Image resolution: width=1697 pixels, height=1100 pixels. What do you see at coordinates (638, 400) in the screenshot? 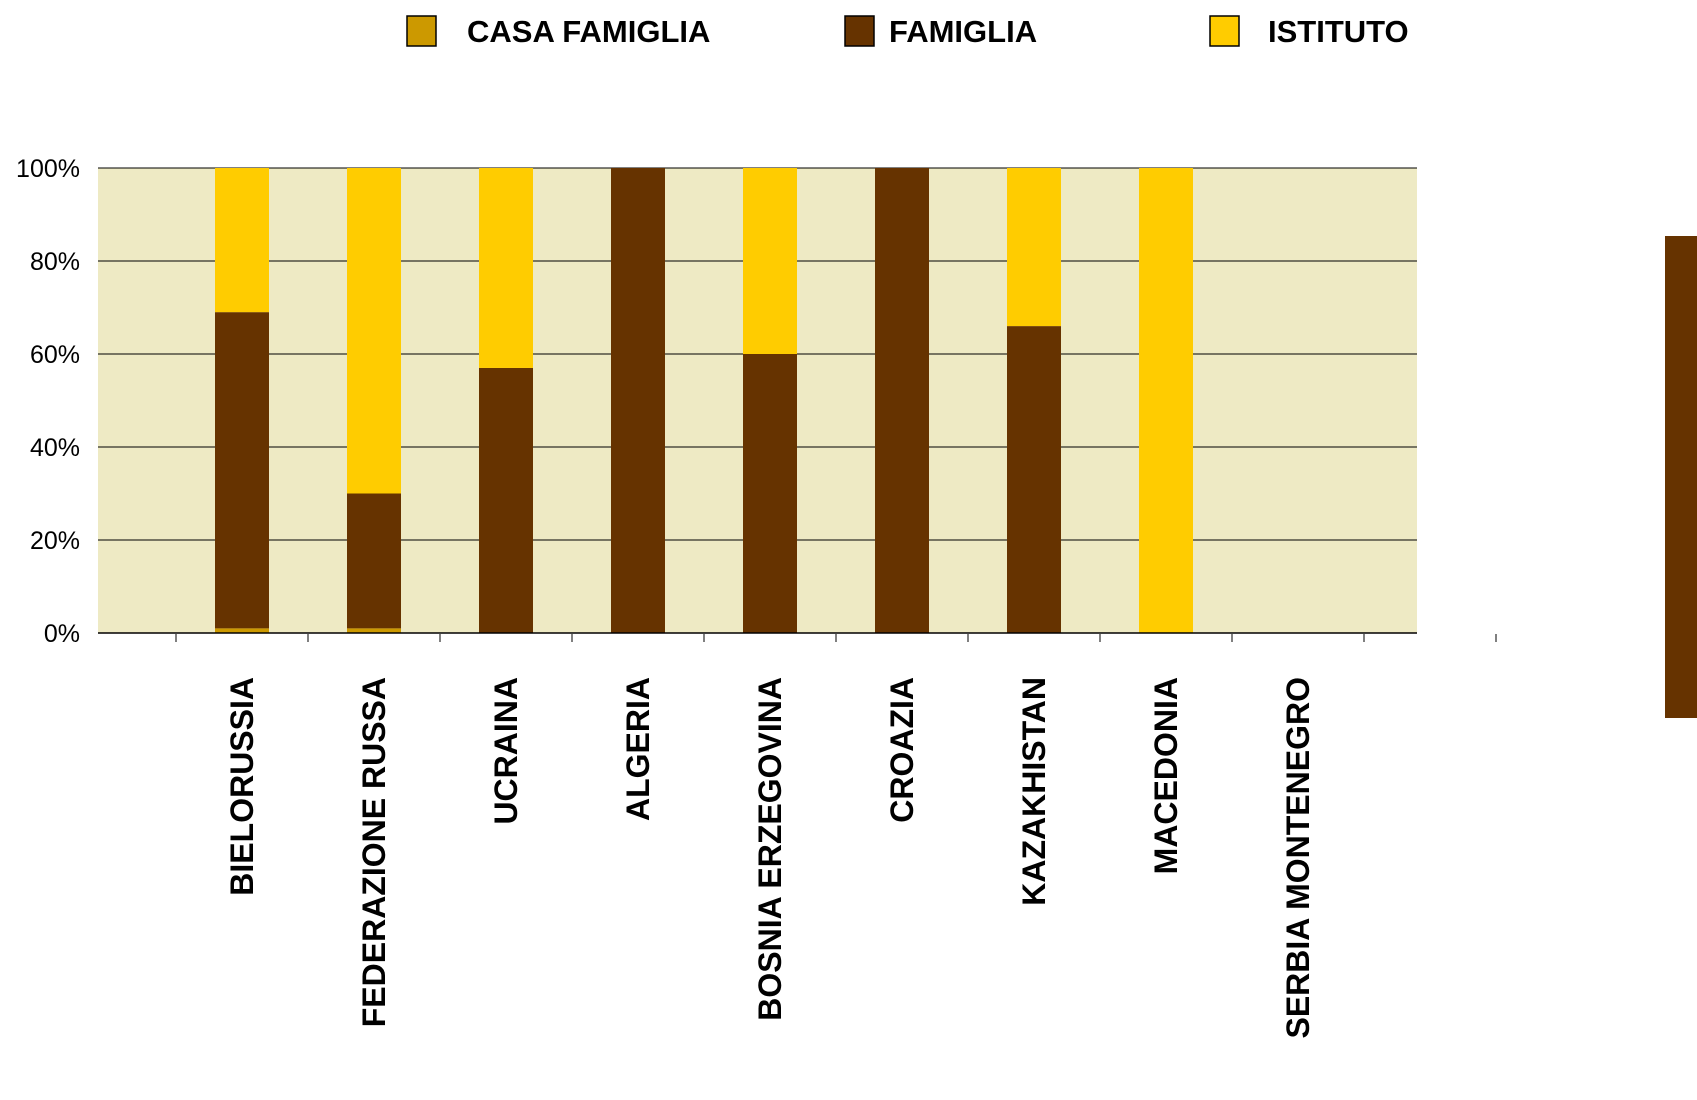
I see `bar-famiglia-algeria` at bounding box center [638, 400].